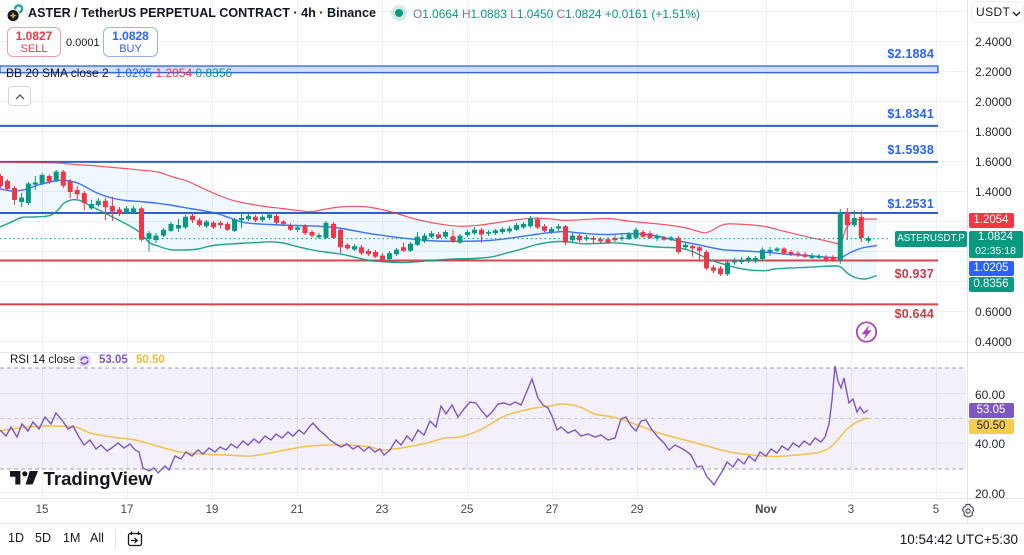 The image size is (1024, 555). I want to click on svg-text: TradingView, so click(98, 480).